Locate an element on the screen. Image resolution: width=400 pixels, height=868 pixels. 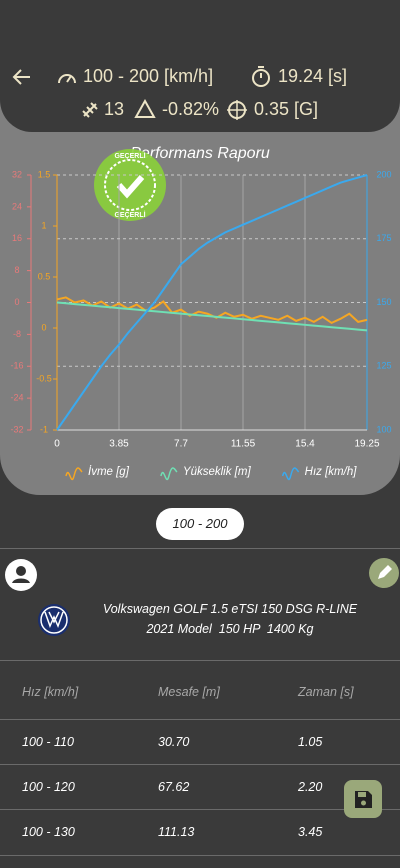
column-header: Hız [km/h] is located at coordinates (50, 692).